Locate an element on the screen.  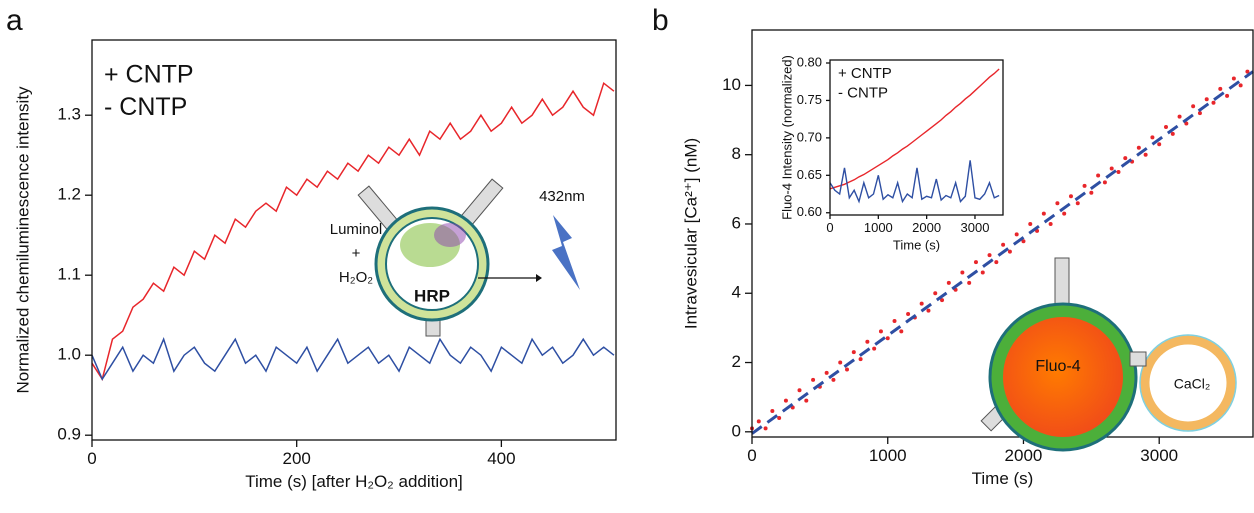
legend-entry: + CNTP is located at coordinates (865, 73).